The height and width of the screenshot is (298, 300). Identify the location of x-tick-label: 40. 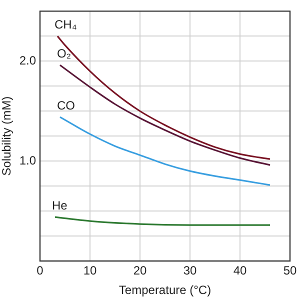
(240, 271).